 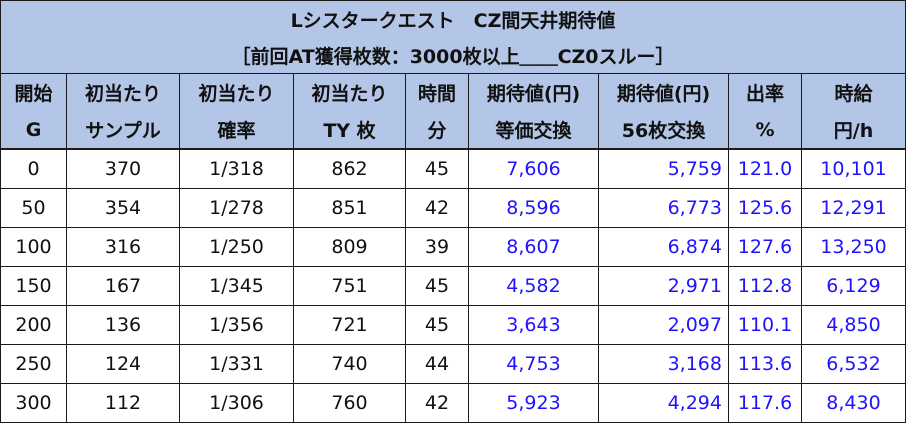 I want to click on header-hourly: 時給, so click(x=853, y=92).